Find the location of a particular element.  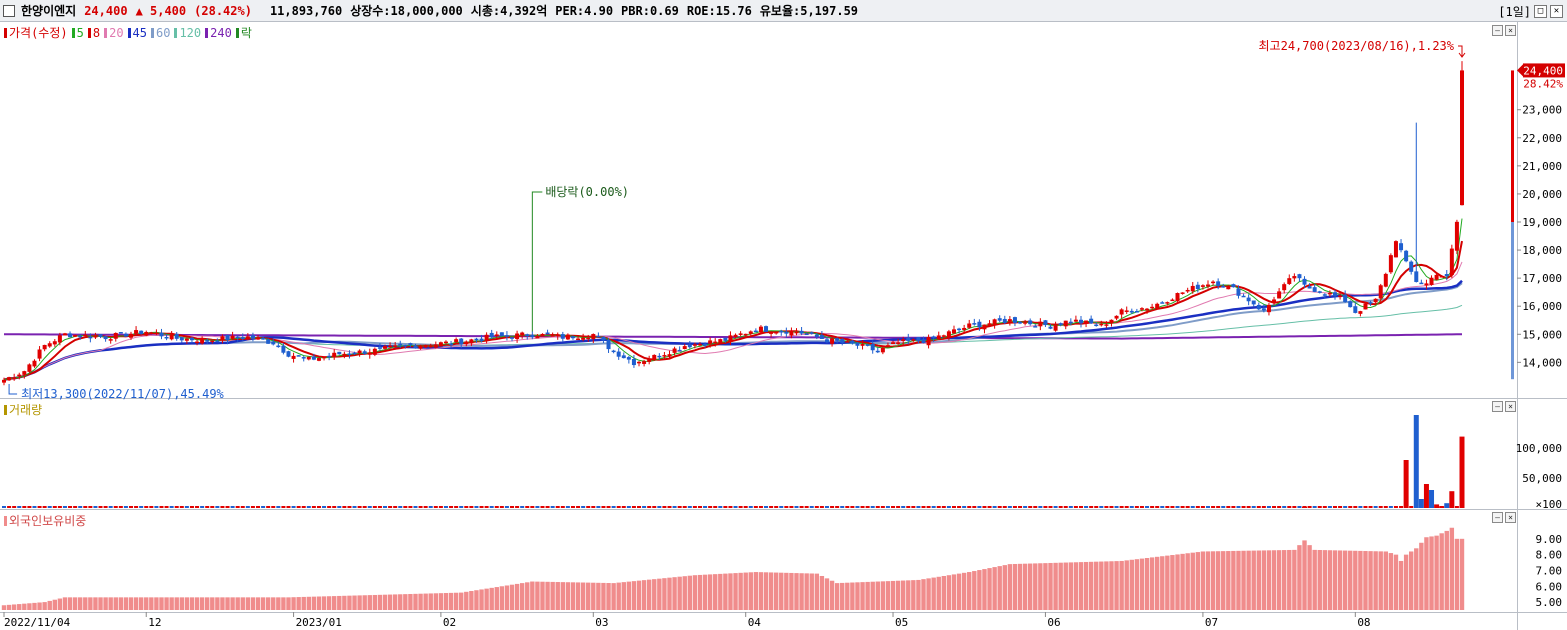

close-icon: ✕ is located at coordinates (1556, 11).